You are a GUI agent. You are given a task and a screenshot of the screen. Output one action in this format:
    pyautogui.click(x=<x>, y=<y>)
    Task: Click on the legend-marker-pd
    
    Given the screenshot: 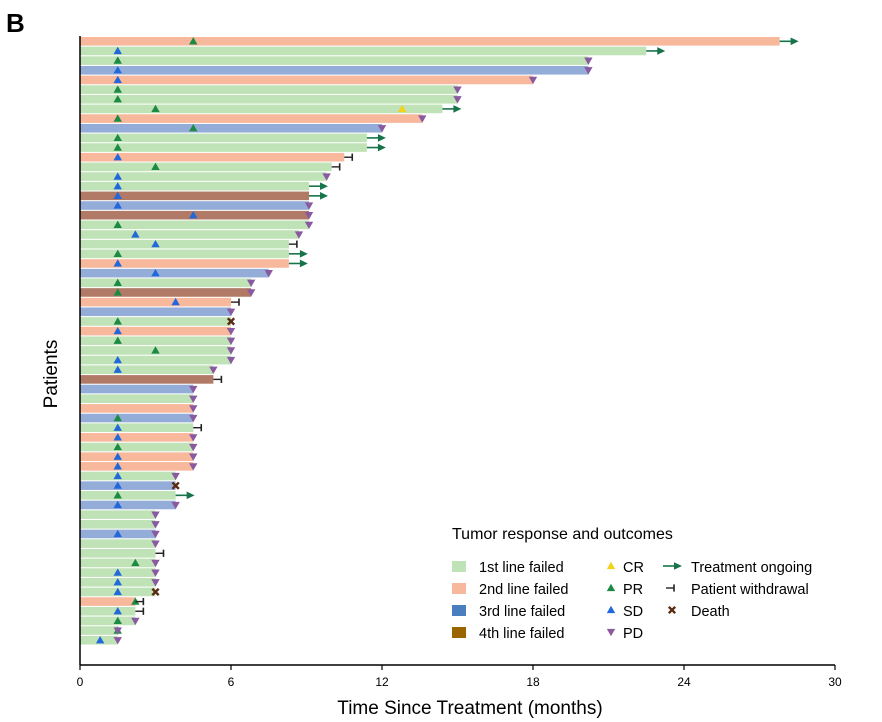 What is the action you would take?
    pyautogui.click(x=611, y=632)
    